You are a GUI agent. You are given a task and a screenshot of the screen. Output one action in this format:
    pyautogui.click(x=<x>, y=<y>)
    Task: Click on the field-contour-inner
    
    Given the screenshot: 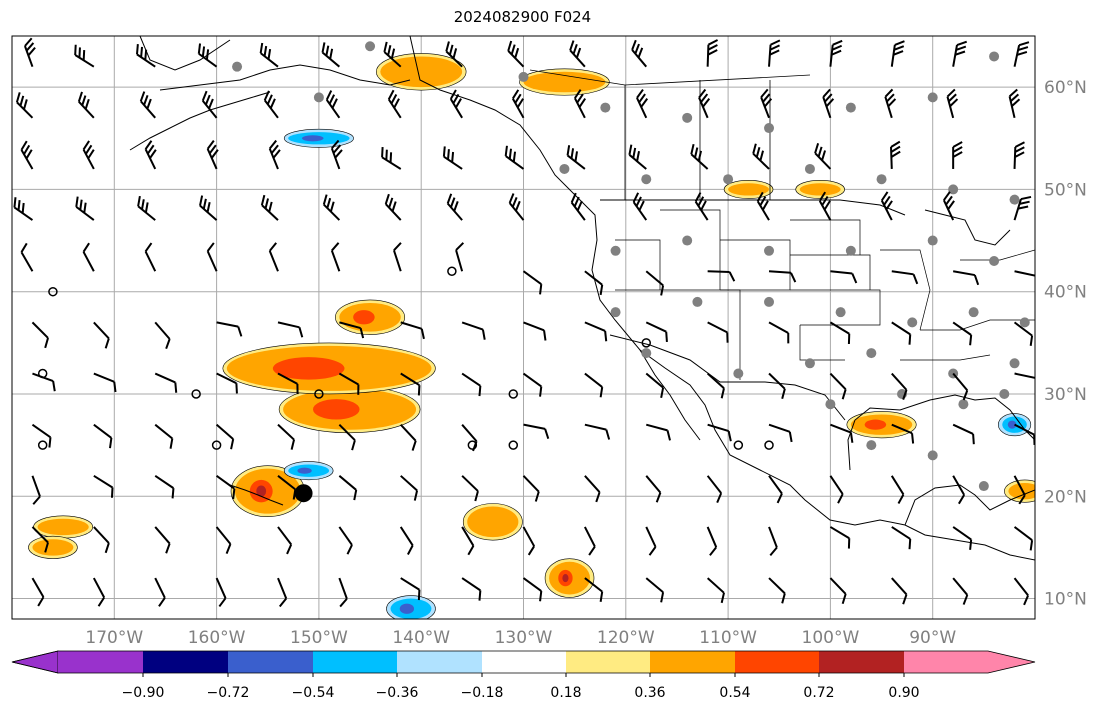 What is the action you would take?
    pyautogui.click(x=308, y=368)
    